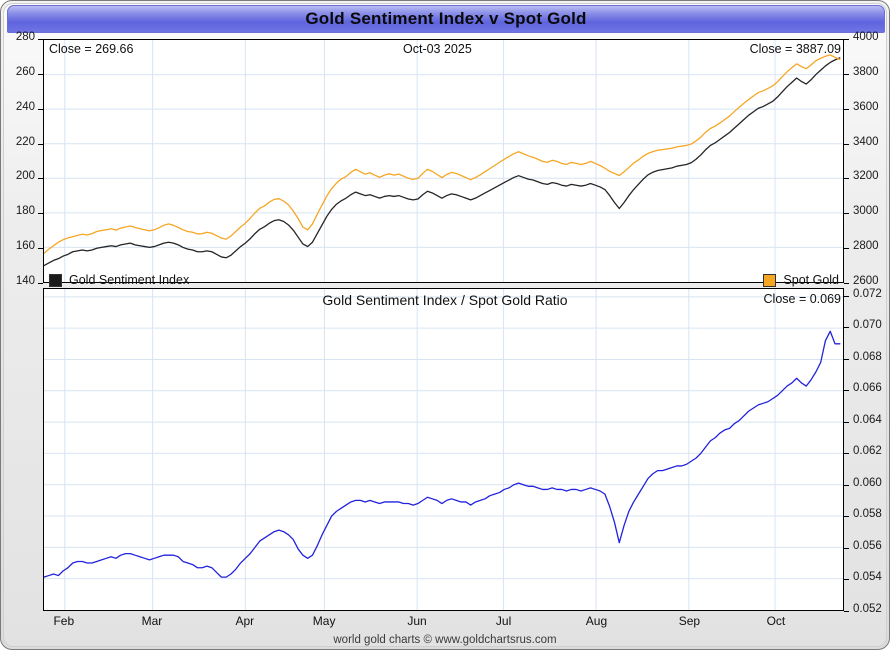 The height and width of the screenshot is (650, 890). I want to click on axis-tick-label: 0.060, so click(867, 482).